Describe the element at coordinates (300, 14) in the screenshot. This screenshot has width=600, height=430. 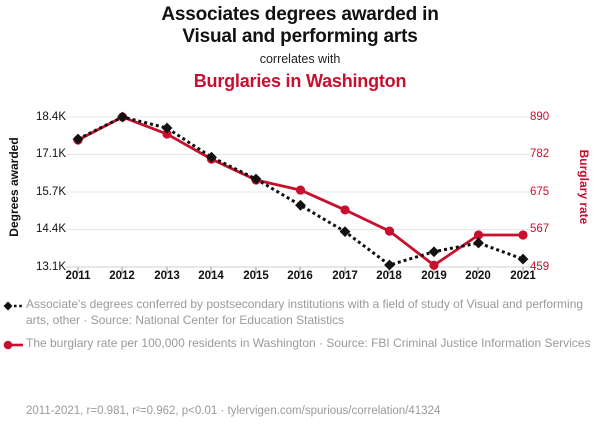
I see `title-line-1: Associates degrees awarded in` at that location.